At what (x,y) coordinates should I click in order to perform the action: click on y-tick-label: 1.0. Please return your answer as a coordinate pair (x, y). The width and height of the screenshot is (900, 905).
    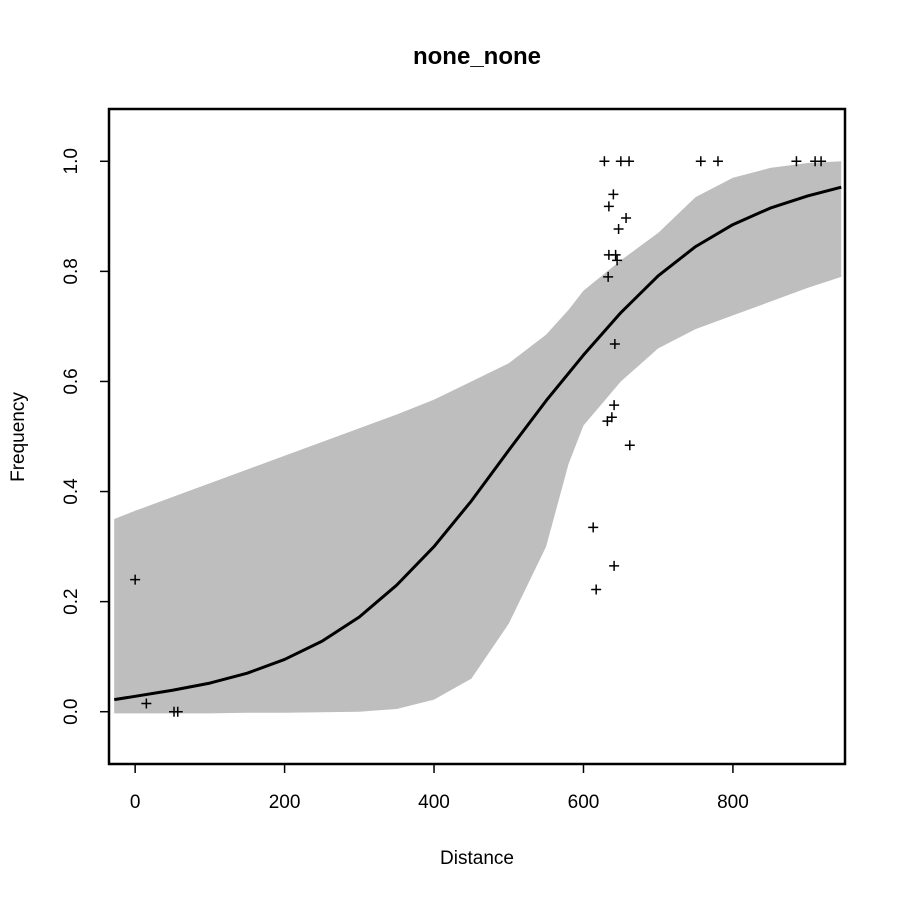
    Looking at the image, I should click on (71, 161).